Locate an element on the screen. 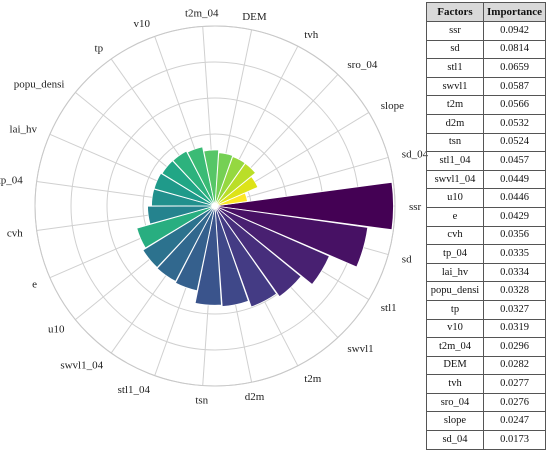  factor-cell: swvl1 is located at coordinates (455, 86).